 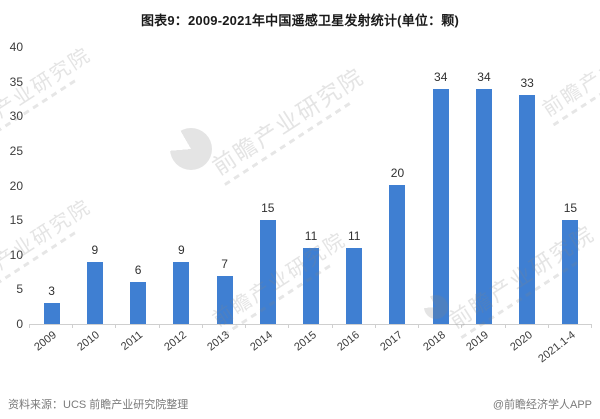 I want to click on app-credit: @前瞻经济学人APP, so click(x=542, y=405).